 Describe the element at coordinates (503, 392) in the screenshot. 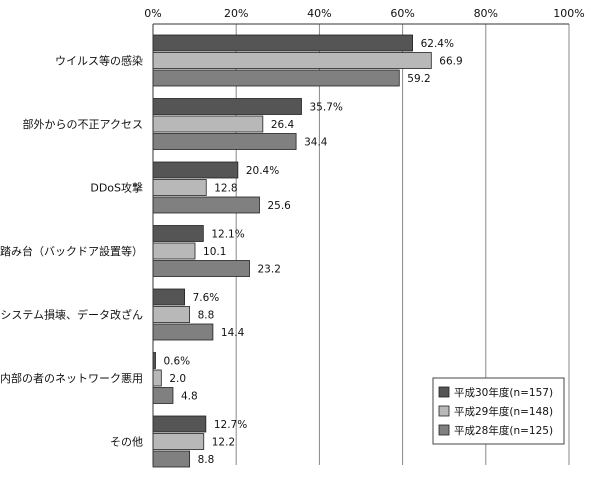

I see `legend-label: 平成30年度(n=157)` at that location.